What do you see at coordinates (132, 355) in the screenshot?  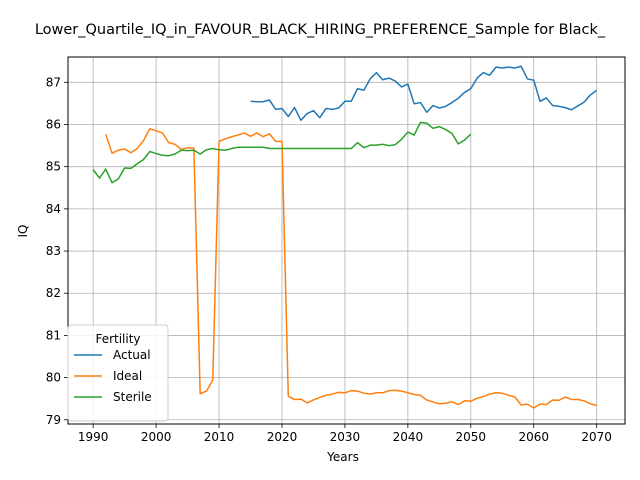 I see `legend-label-actual: Actual` at bounding box center [132, 355].